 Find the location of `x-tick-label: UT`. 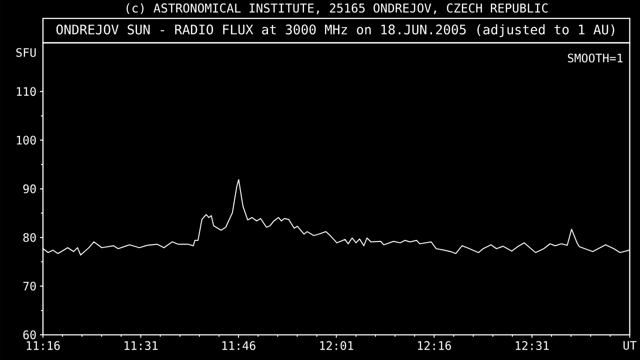

x-tick-label: UT is located at coordinates (630, 345).